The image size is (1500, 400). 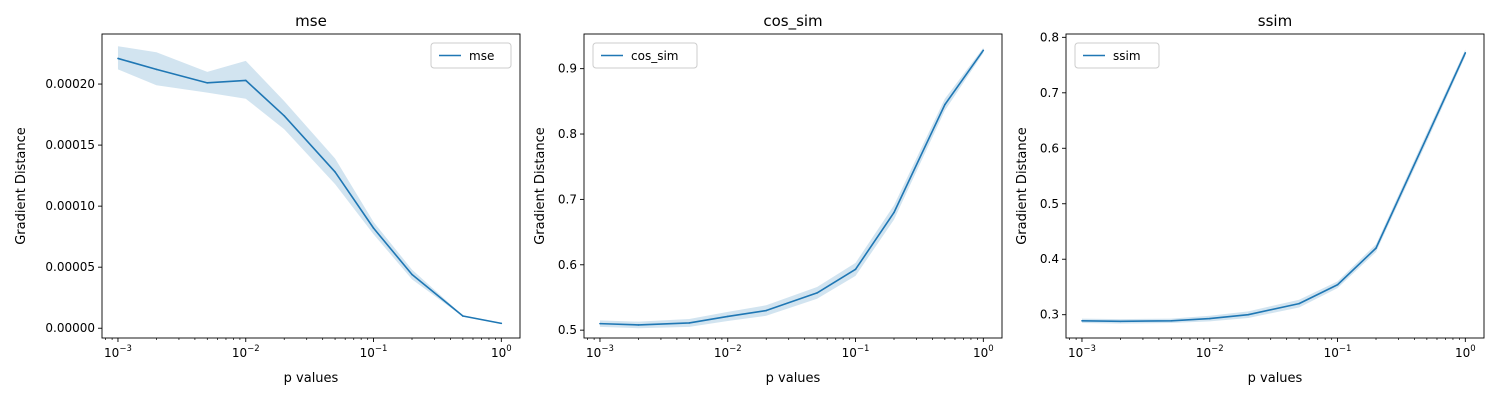 What do you see at coordinates (792, 21) in the screenshot?
I see `chart-title: cos_sim` at bounding box center [792, 21].